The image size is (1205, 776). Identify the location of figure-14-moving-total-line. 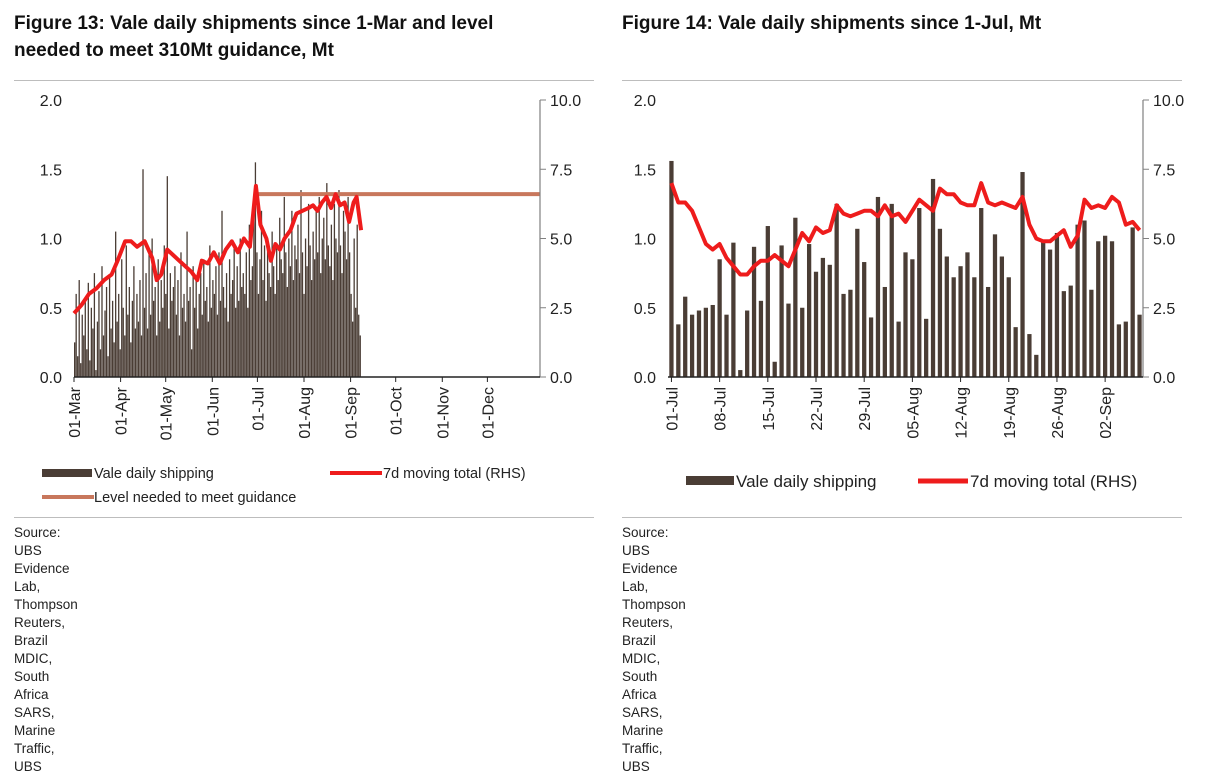
(905, 229).